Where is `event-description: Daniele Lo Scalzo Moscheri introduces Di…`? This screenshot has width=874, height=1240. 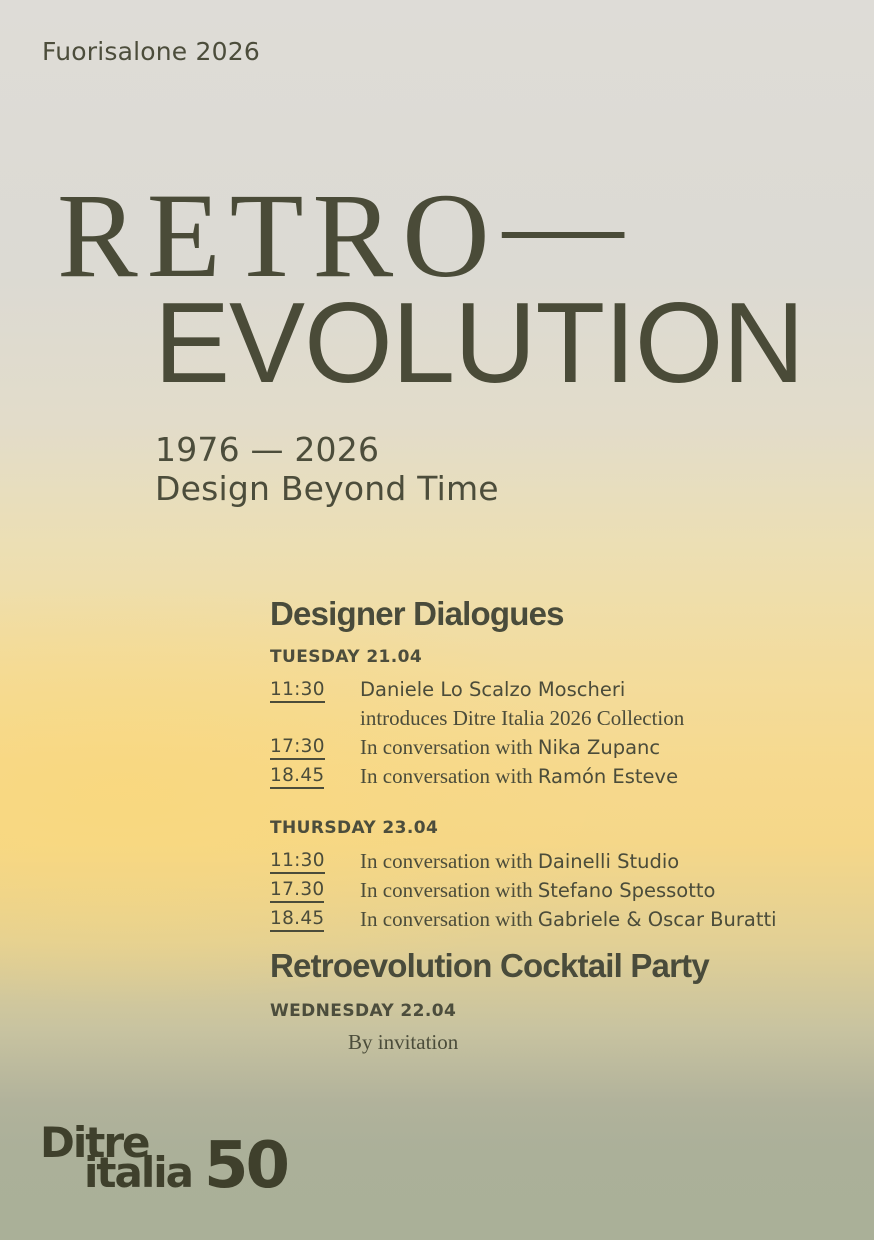
event-description: Daniele Lo Scalzo Moscheri introduces Di… is located at coordinates (595, 704).